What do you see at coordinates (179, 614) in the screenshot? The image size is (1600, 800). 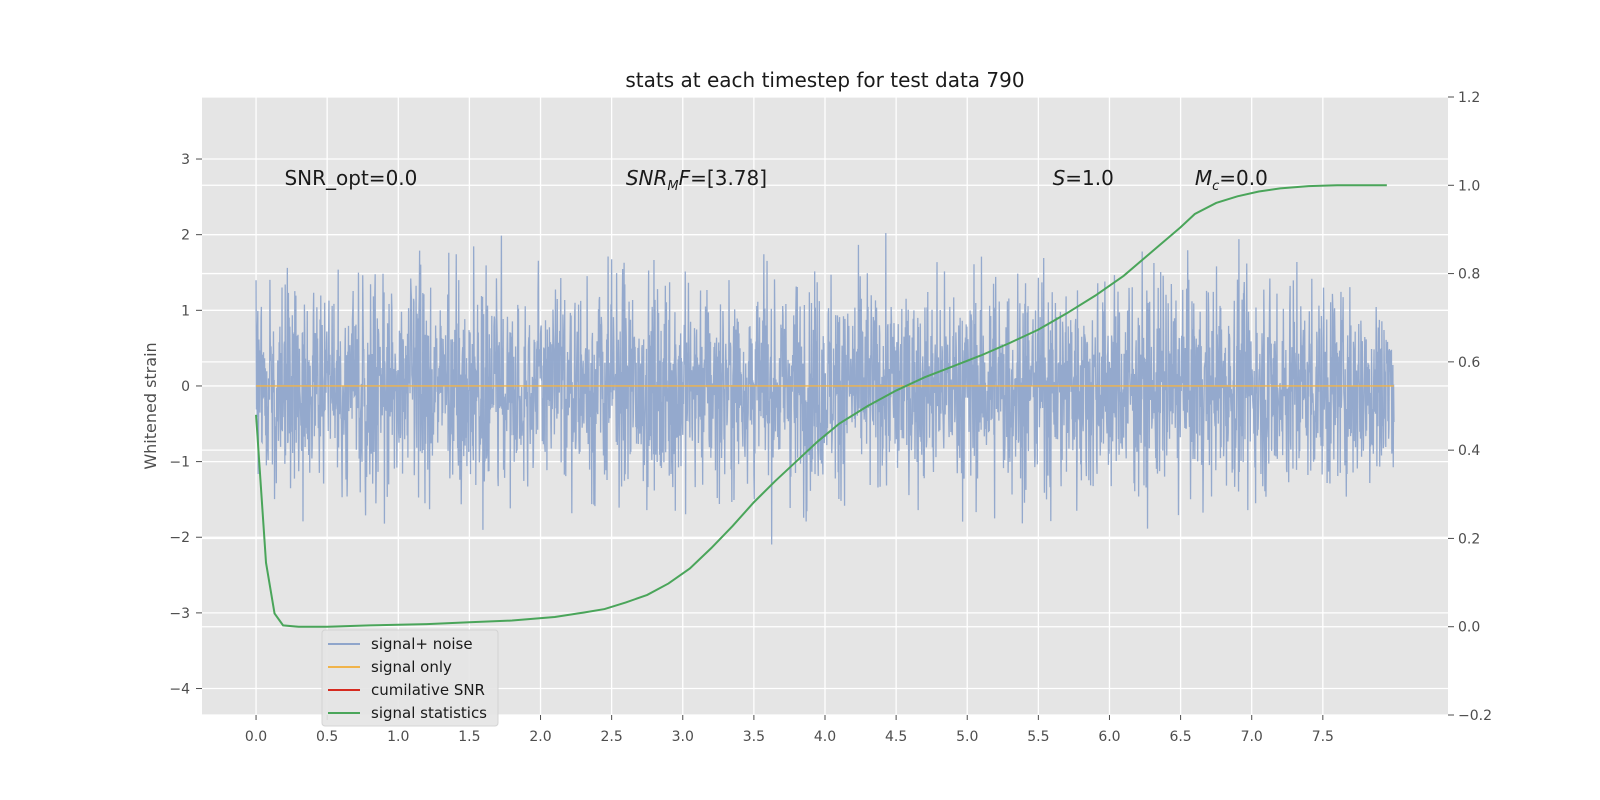 I see `y-tick-label: −3` at bounding box center [179, 614].